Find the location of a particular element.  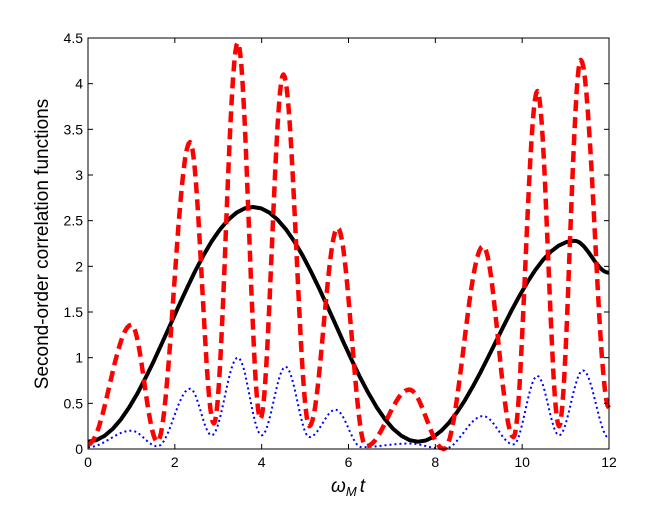

x-tick-label: 0 is located at coordinates (88, 462).